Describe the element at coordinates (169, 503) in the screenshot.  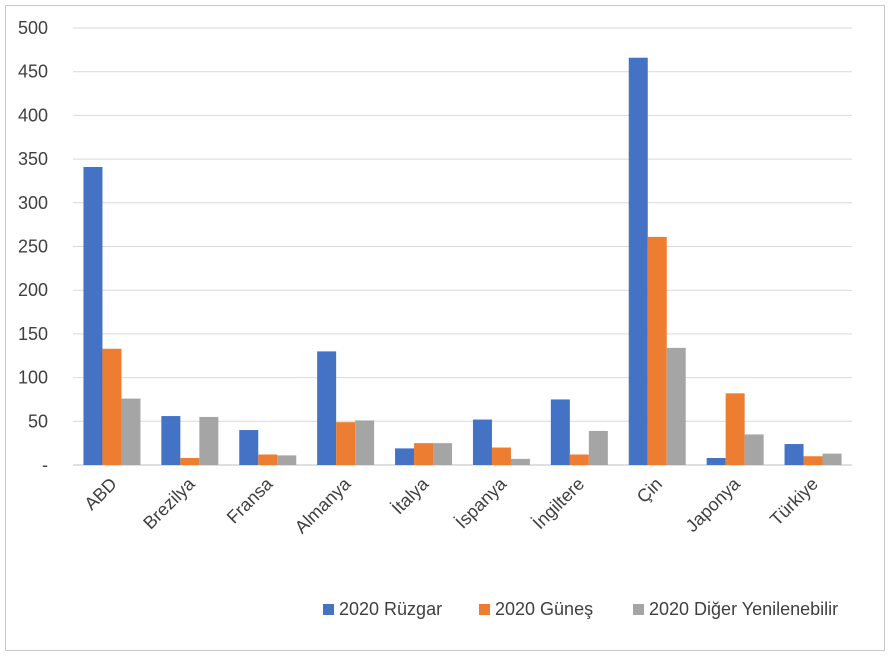
I see `x-tick-label: Brezilya` at that location.